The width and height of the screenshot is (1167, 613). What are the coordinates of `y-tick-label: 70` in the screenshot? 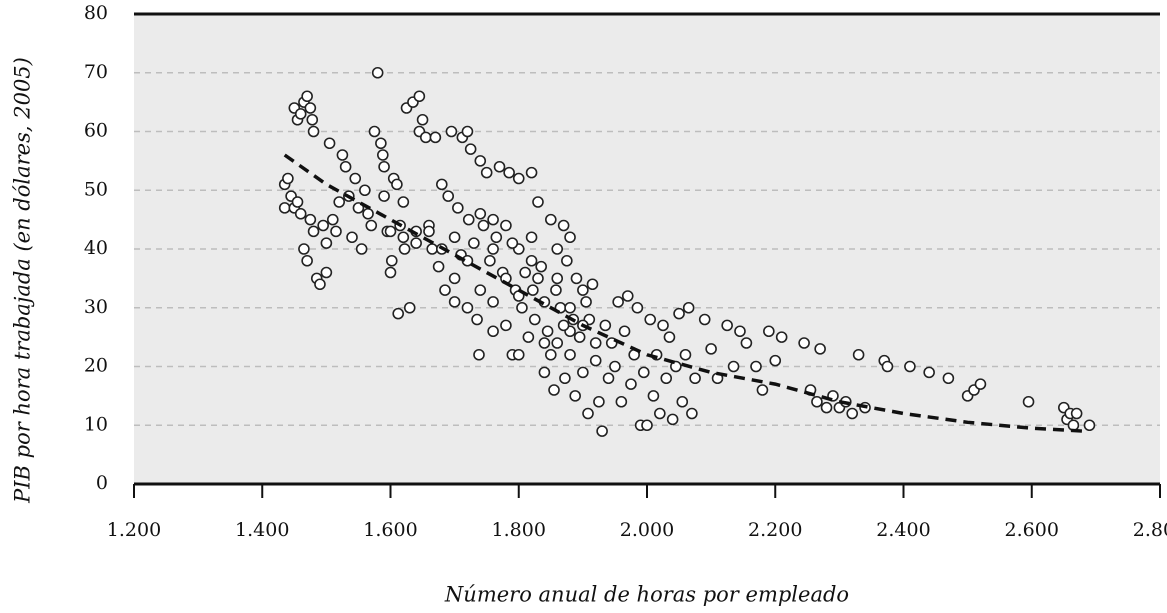 It's located at (96, 72).